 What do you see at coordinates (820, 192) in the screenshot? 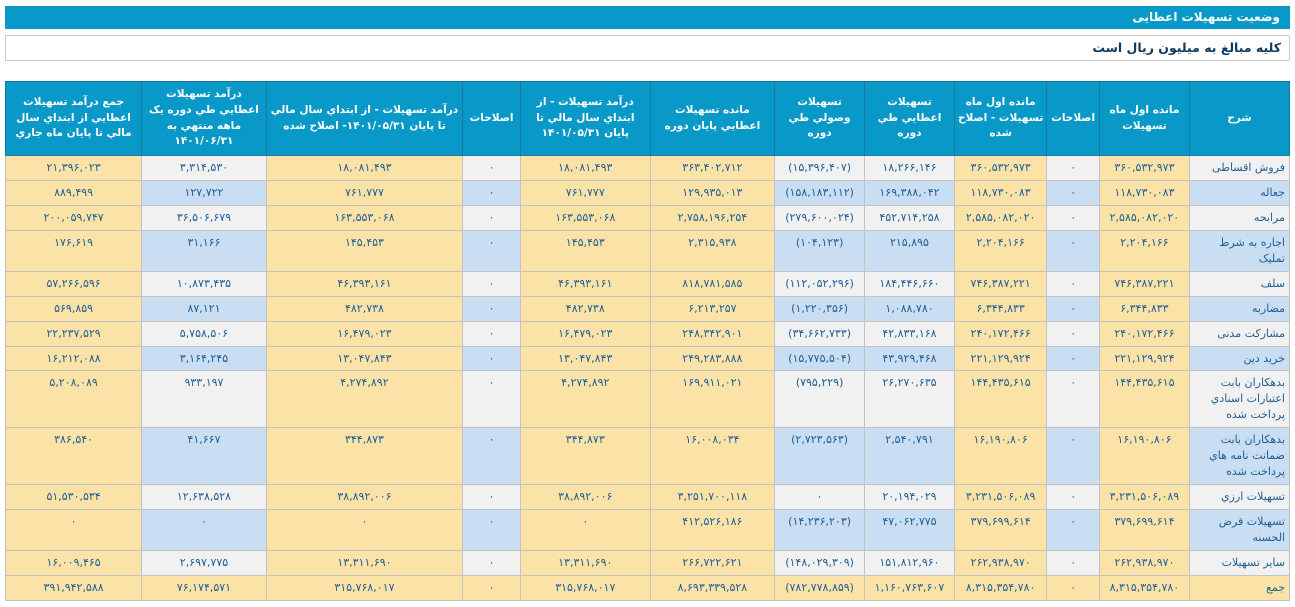
I see `value-cell: (۱۵۸,۱۸۳,۱۱۲)` at bounding box center [820, 192].